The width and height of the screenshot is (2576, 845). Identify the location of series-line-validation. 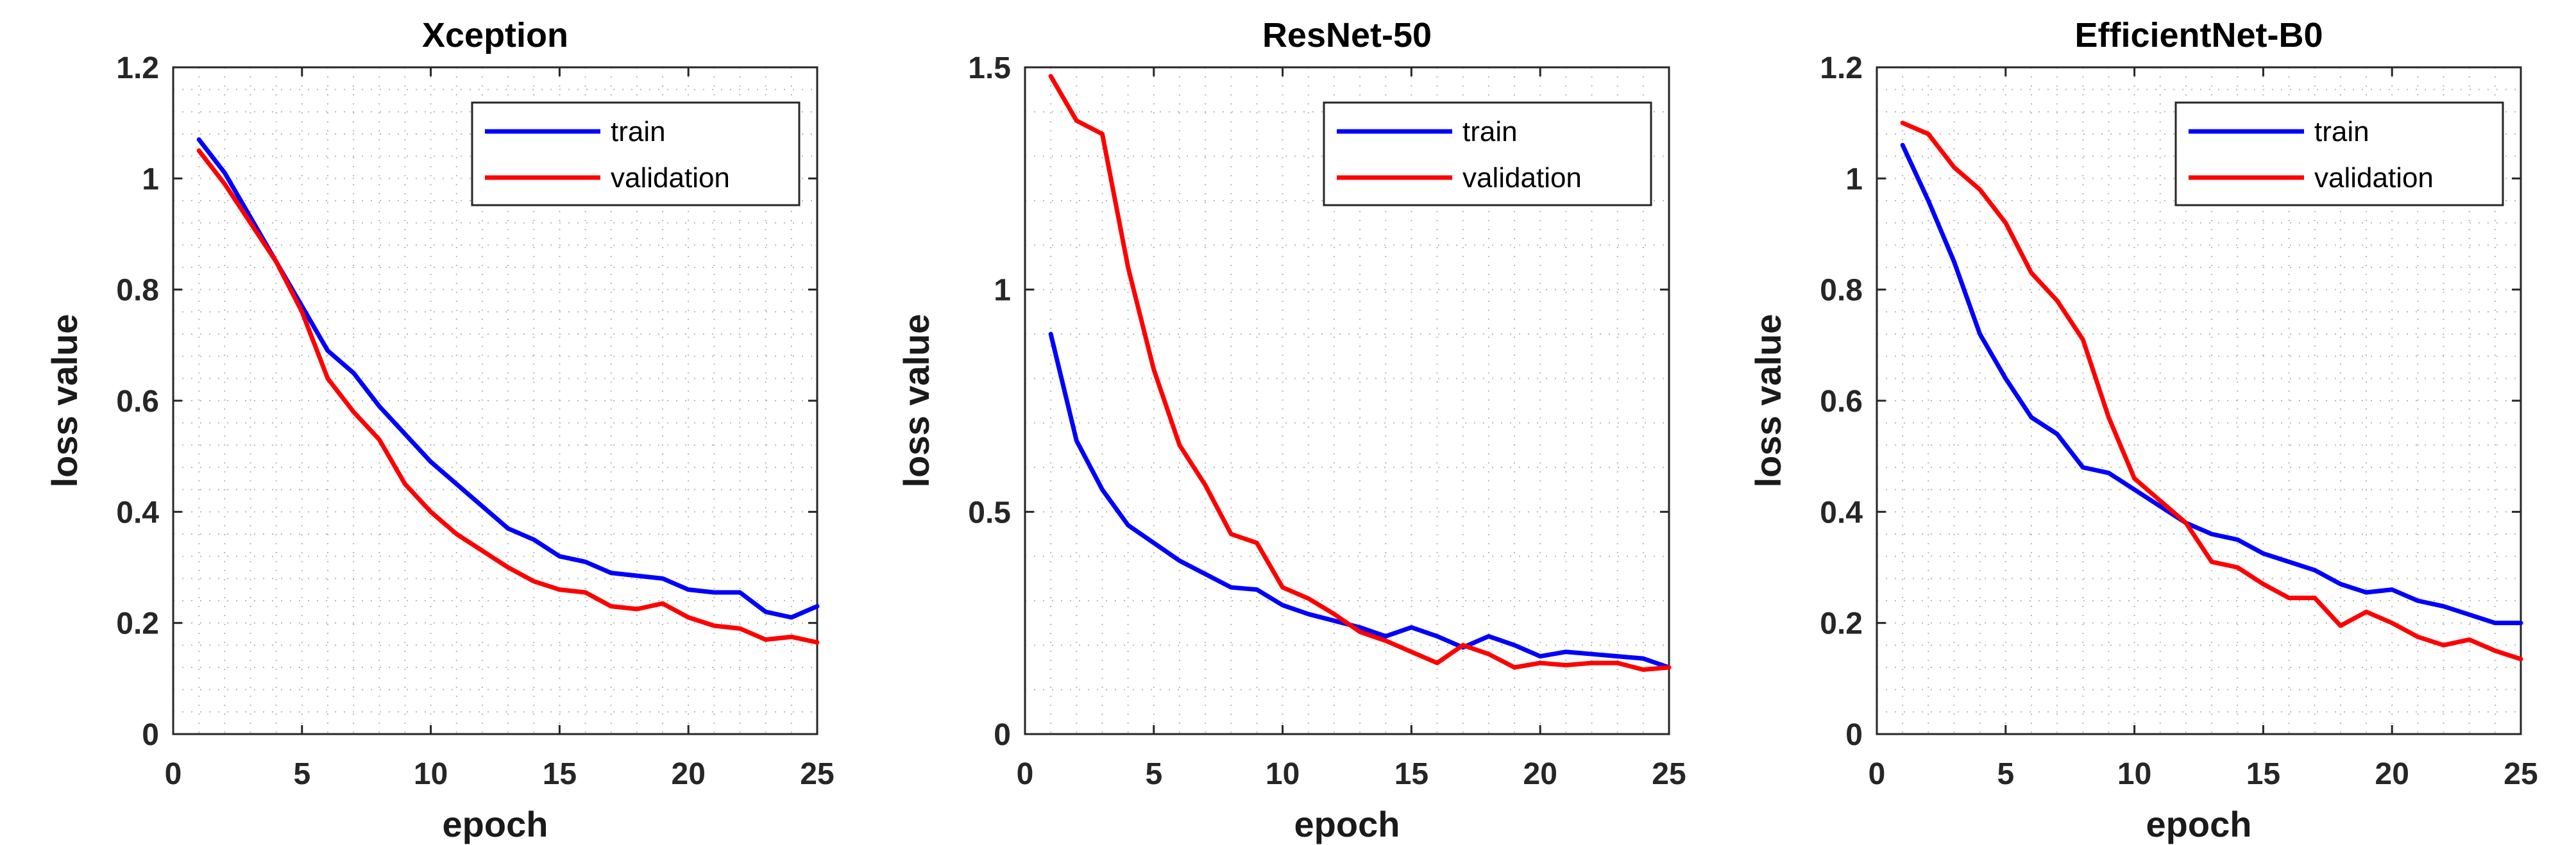
(508, 396).